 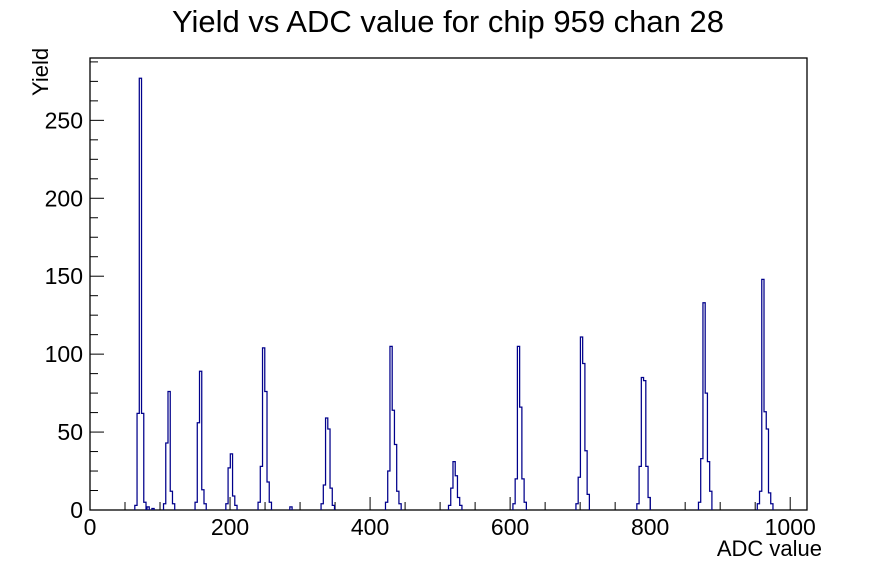 What do you see at coordinates (64, 276) in the screenshot?
I see `y-tick-label: 150` at bounding box center [64, 276].